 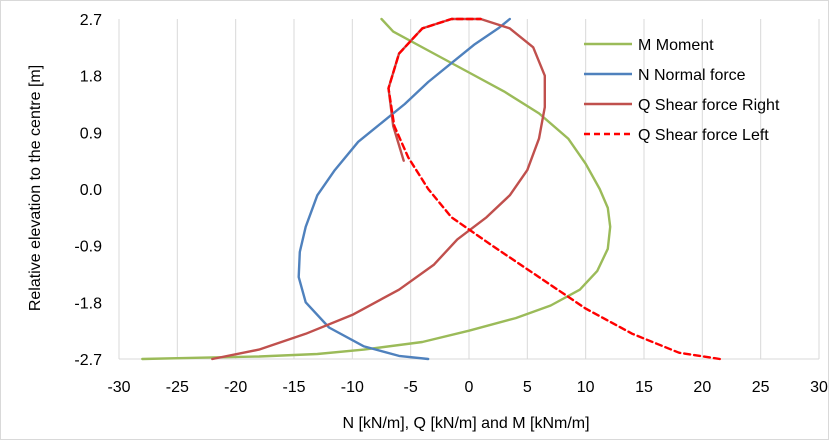 I want to click on x-tick-label: 10, so click(x=586, y=387).